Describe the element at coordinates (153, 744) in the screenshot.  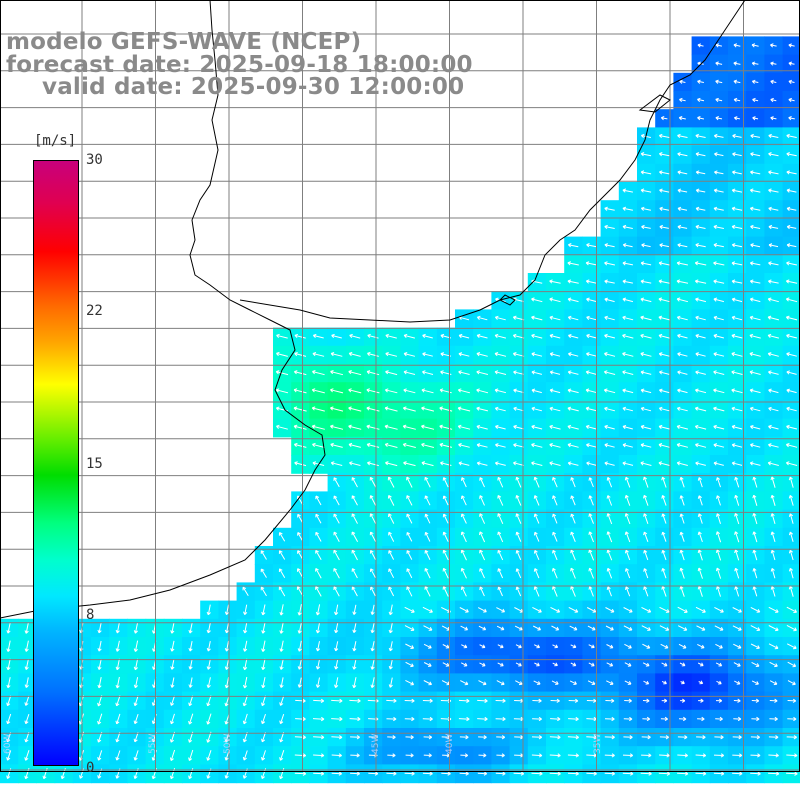
I see `grid-label: 55W` at that location.